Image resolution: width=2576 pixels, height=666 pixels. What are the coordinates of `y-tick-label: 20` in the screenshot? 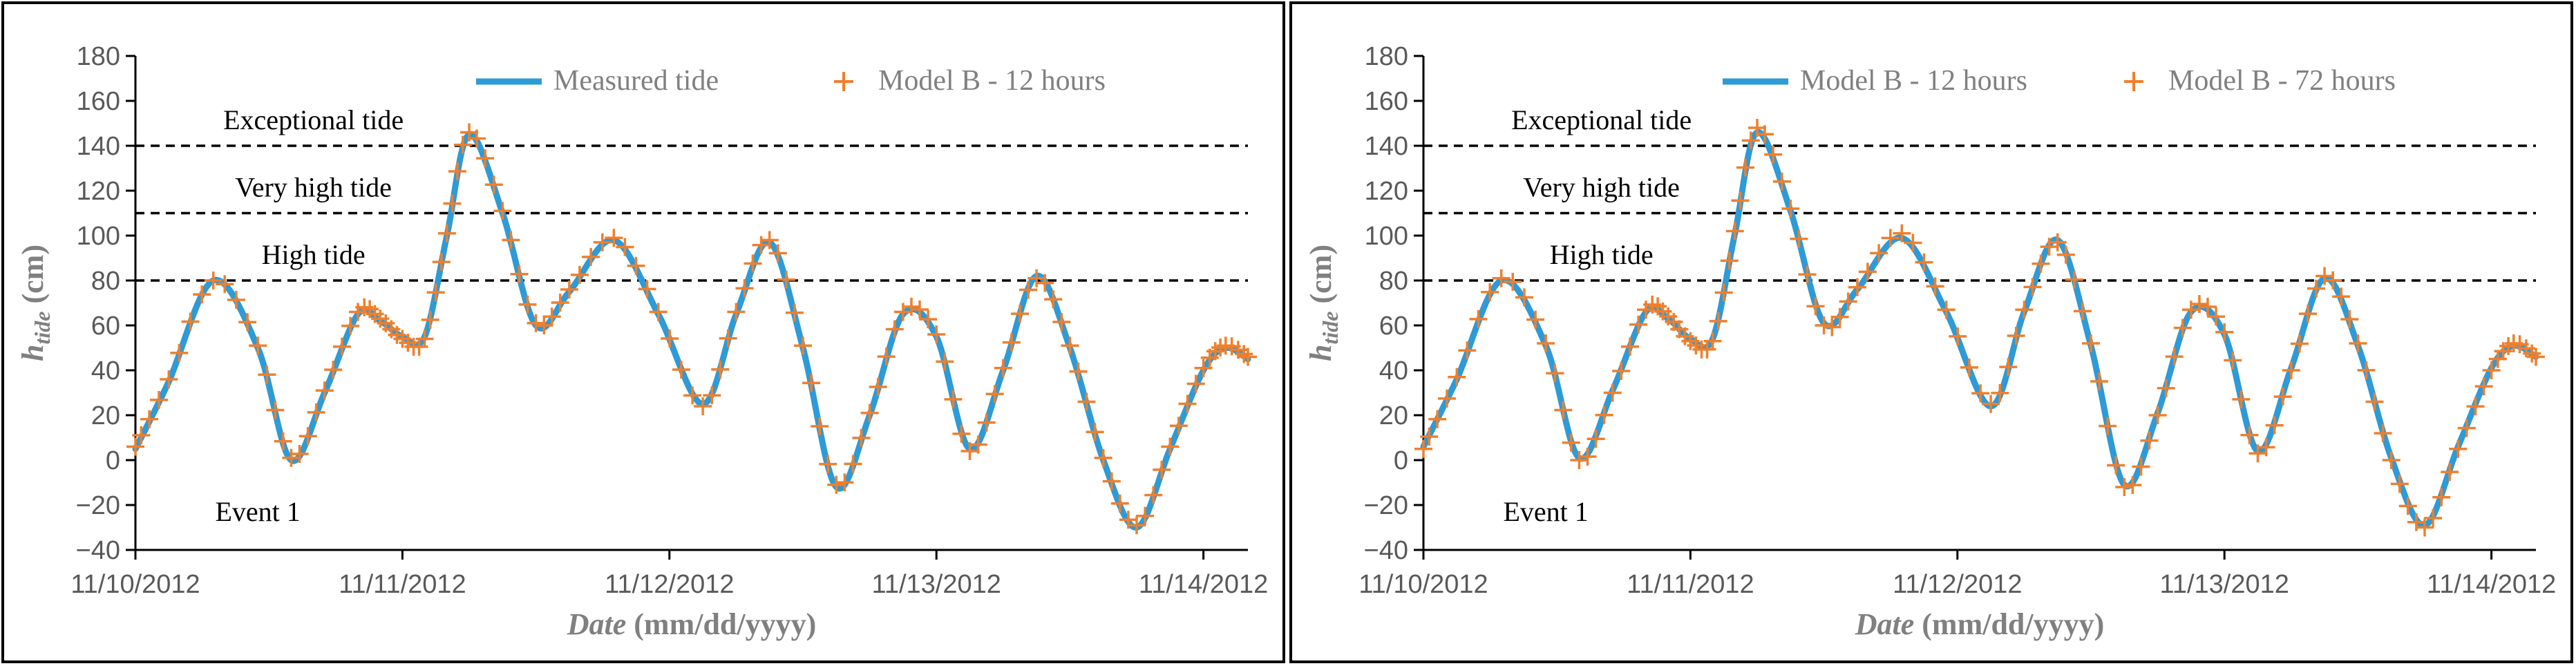 It's located at (1393, 415).